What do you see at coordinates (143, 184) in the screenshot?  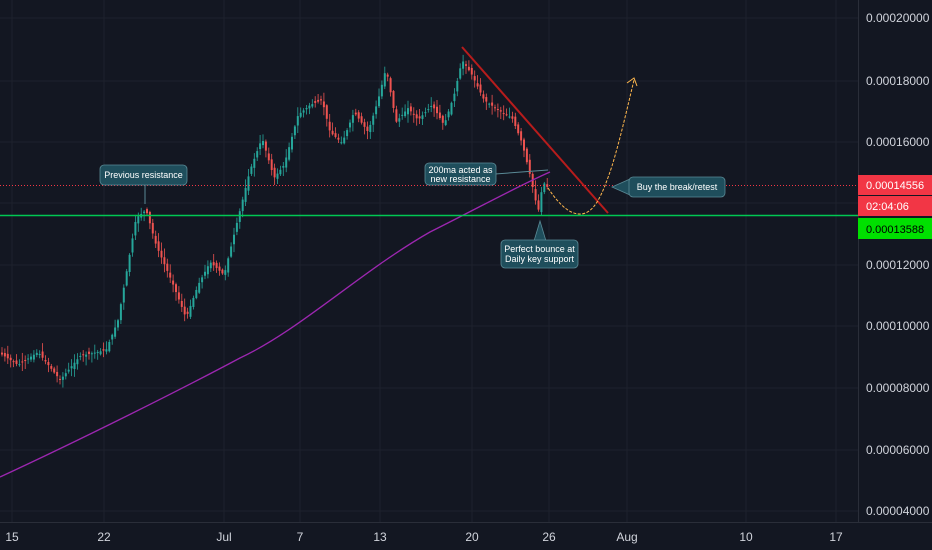 I see `note-previous-resistance: Previous resistance` at bounding box center [143, 184].